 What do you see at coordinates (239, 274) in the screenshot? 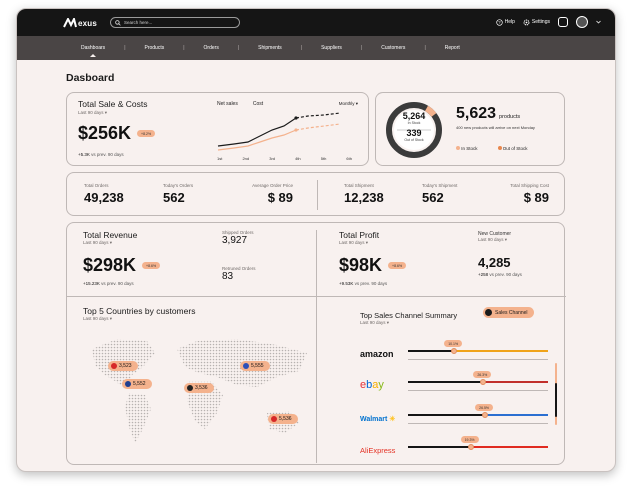
I see `returned-orders: Retruned Orders 83` at bounding box center [239, 274].